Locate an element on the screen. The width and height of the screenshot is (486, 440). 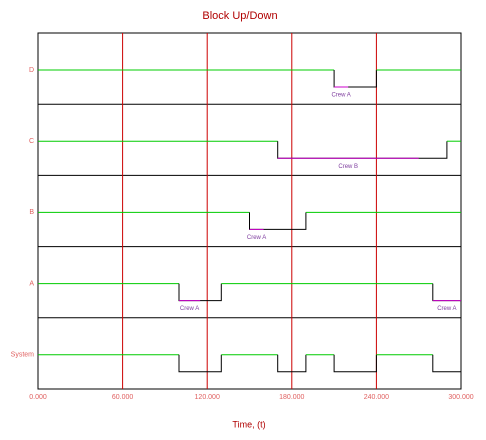
x-tick-label: 0.000 is located at coordinates (38, 397).